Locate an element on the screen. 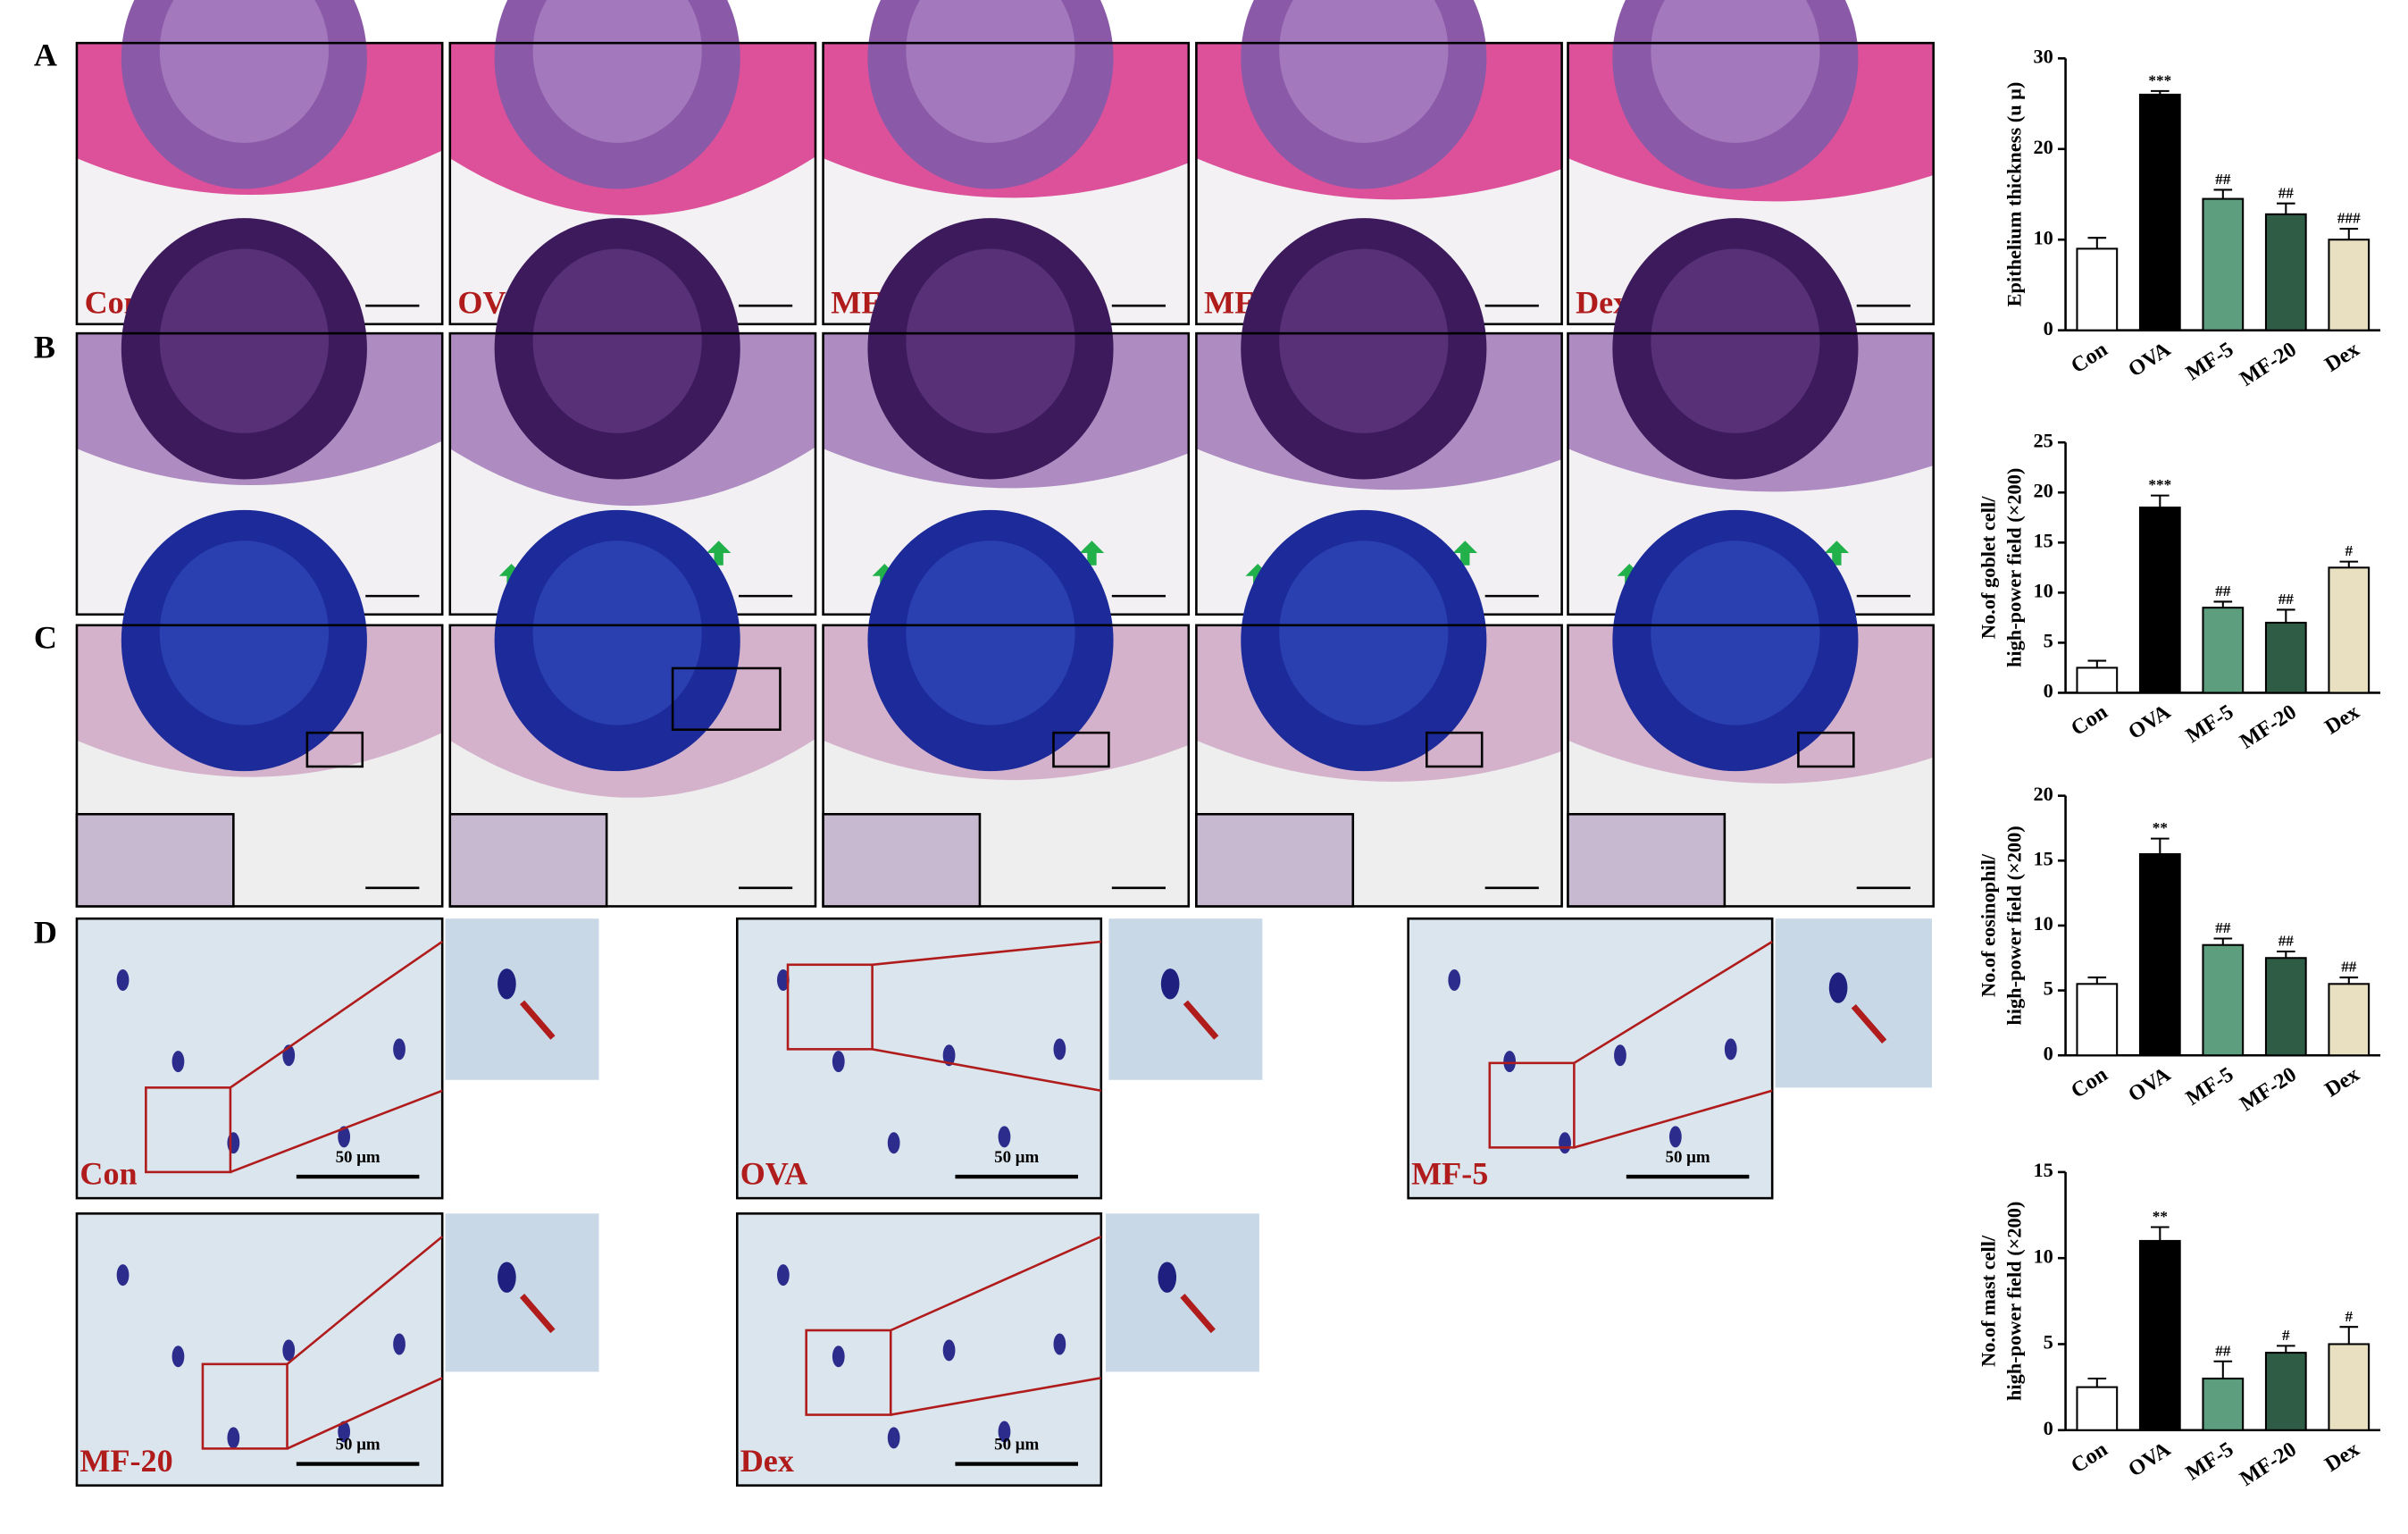  x-tick-label: Dex is located at coordinates (2342, 1082).